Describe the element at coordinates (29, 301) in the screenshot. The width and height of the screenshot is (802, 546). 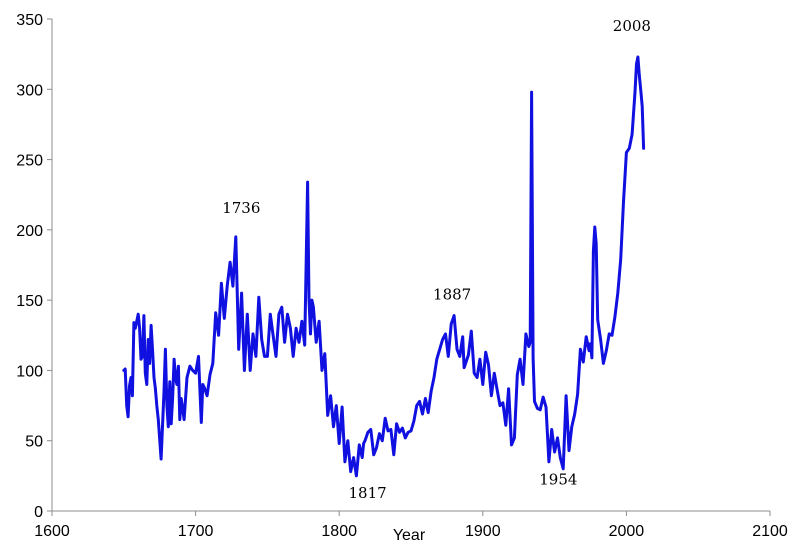
I see `y-tick-label: 150` at that location.